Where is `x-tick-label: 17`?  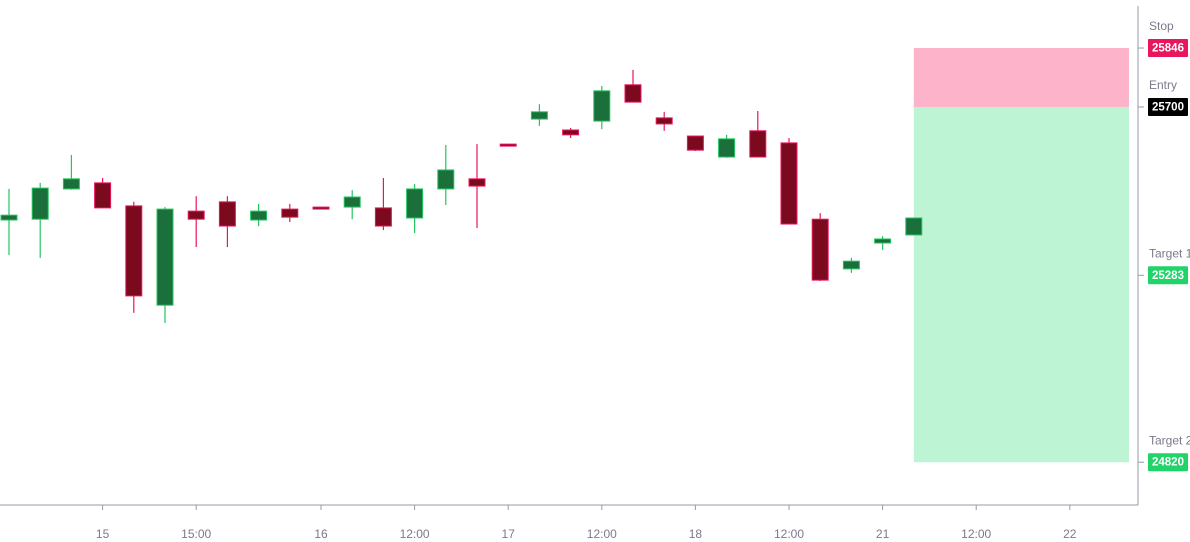 x-tick-label: 17 is located at coordinates (509, 534).